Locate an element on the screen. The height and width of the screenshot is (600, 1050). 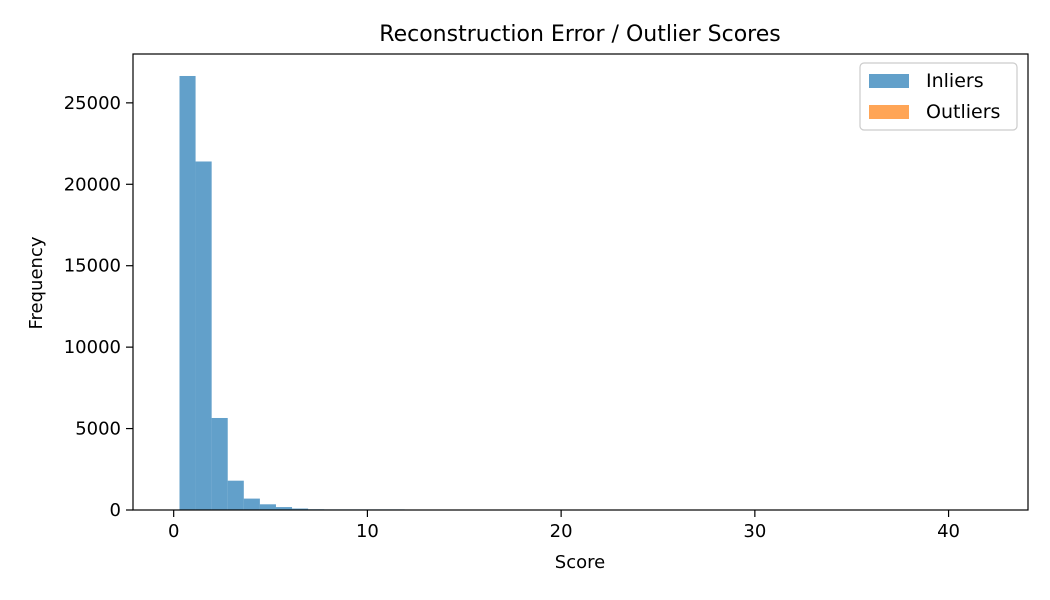
y-tick-label: 15000 is located at coordinates (92, 266).